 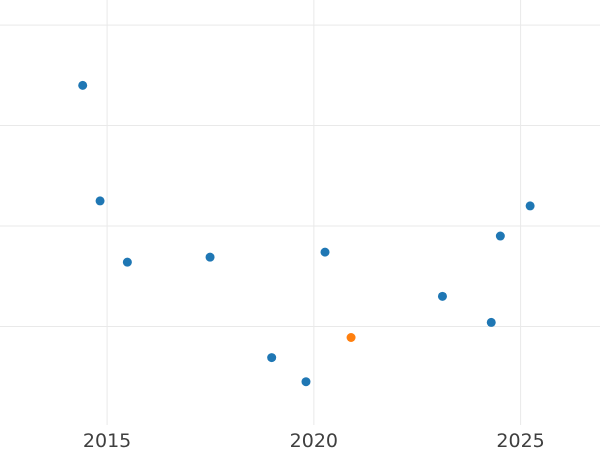 I want to click on x-tick-label-2020: 2020, so click(x=314, y=440).